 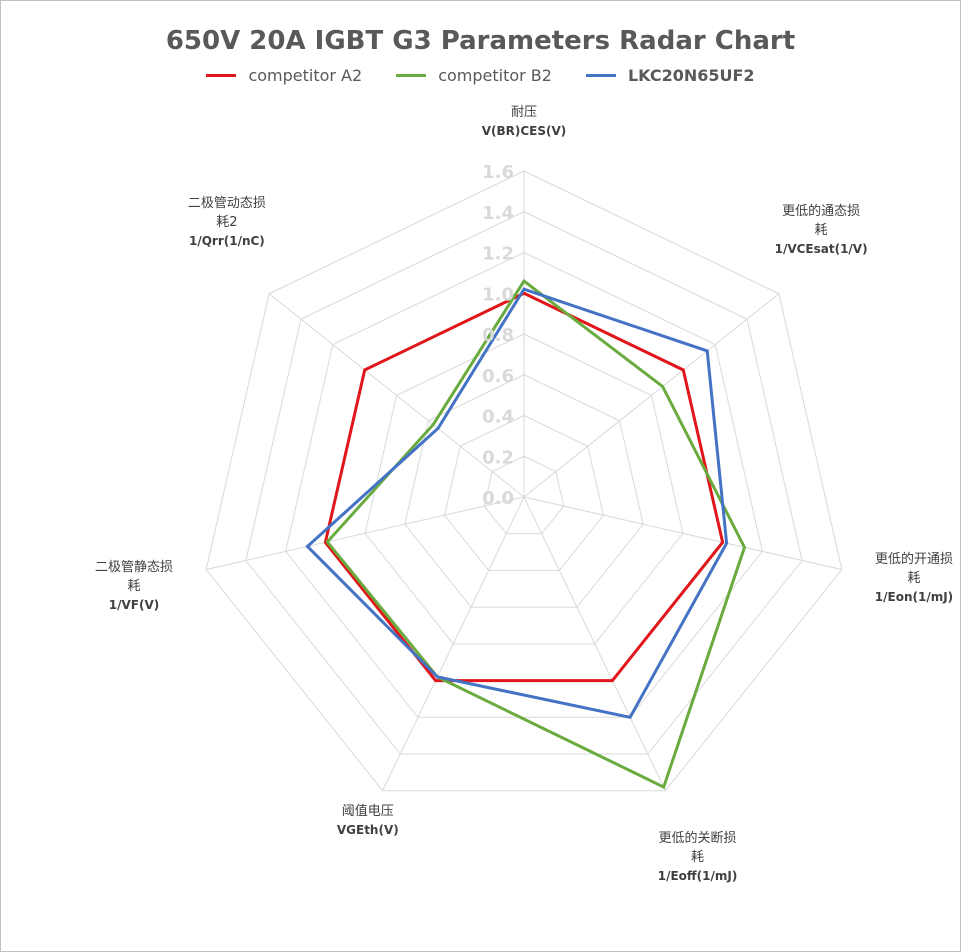 What do you see at coordinates (913, 559) in the screenshot?
I see `axis-label-line1: 更低的开通损` at bounding box center [913, 559].